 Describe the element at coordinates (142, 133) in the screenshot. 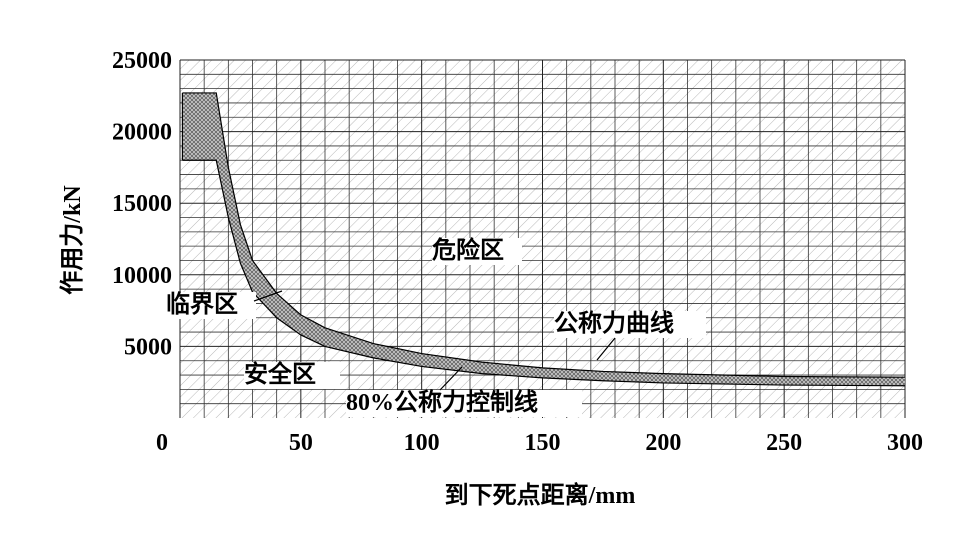

I see `y-tick-label: 20000` at that location.